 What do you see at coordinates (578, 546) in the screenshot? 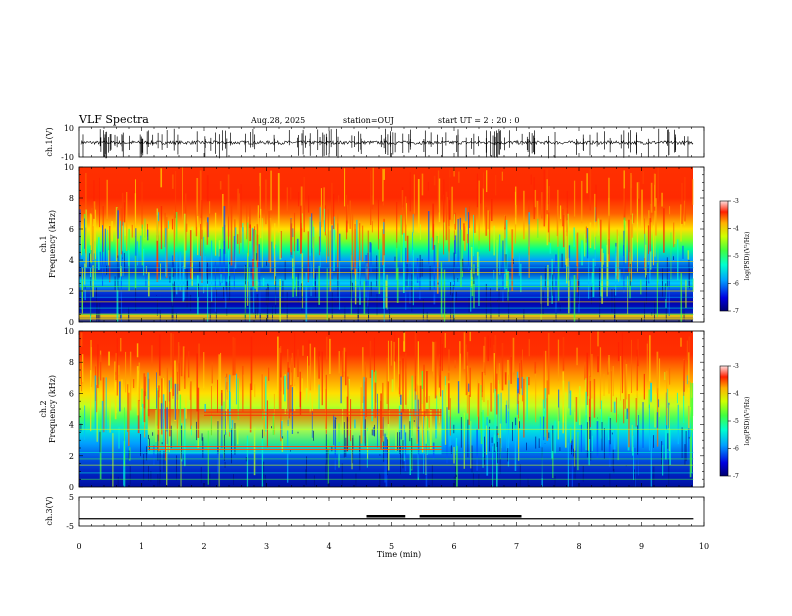
I see `time-tick-label: 8` at bounding box center [578, 546].